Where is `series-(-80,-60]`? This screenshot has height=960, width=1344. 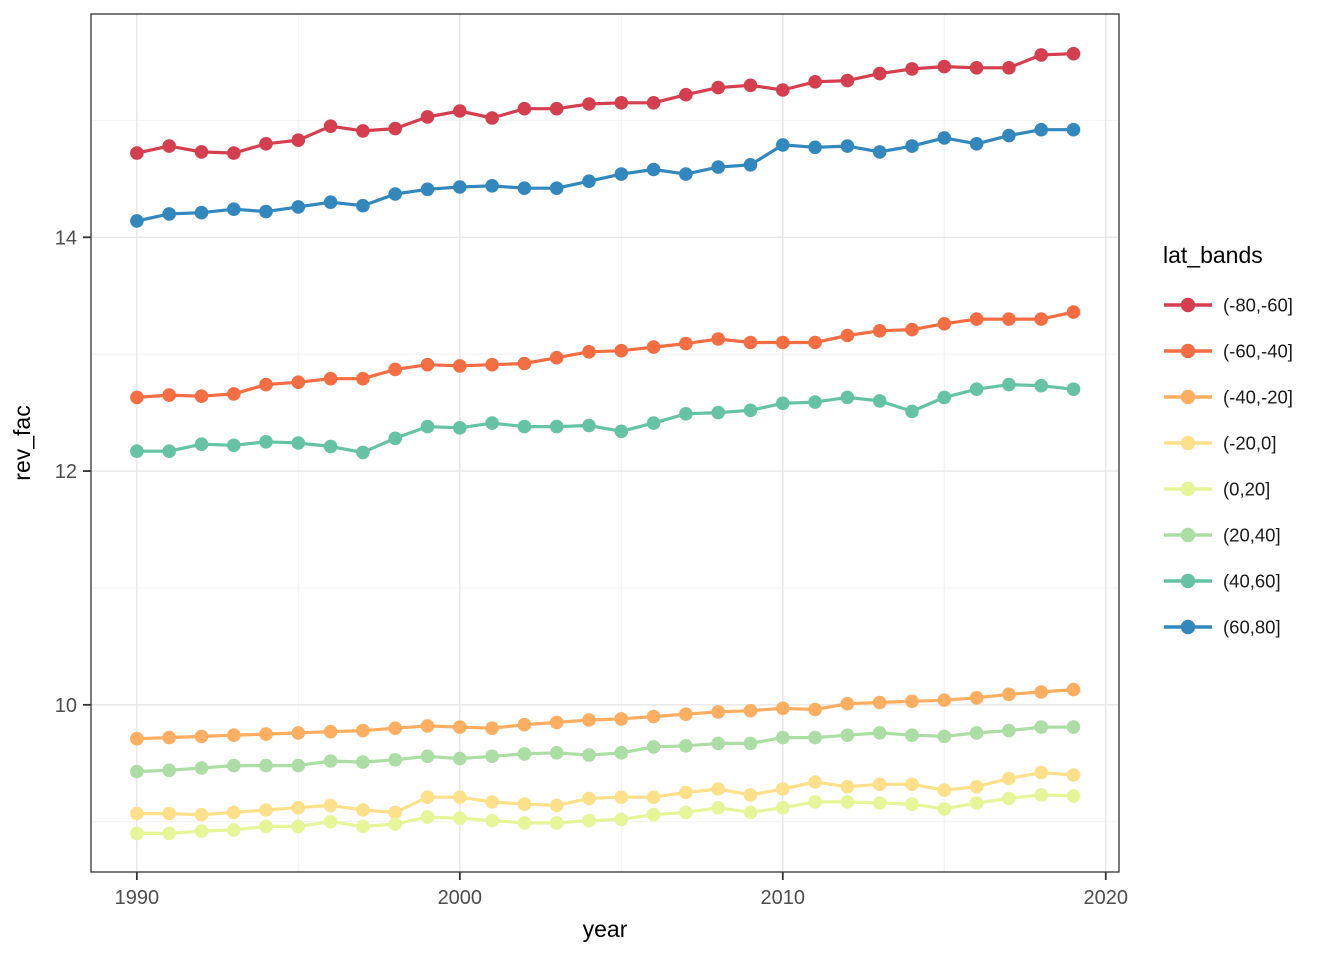 series-(-80,-60] is located at coordinates (605, 103).